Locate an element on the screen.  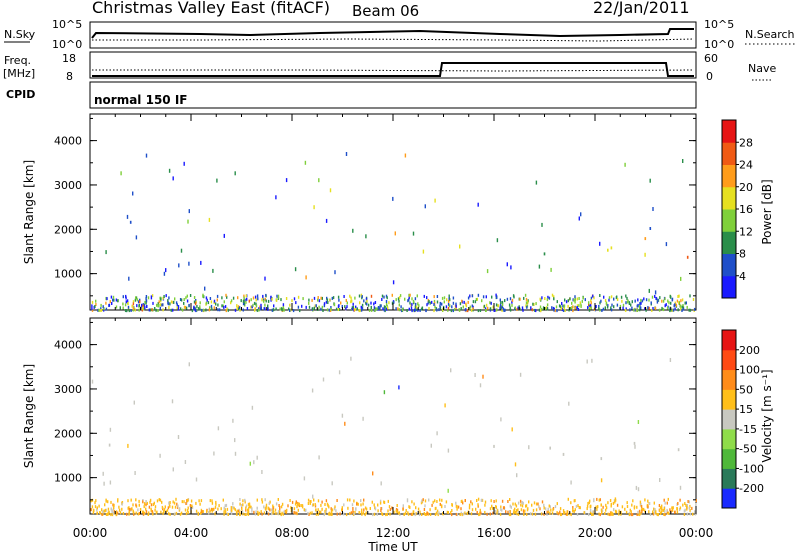
nave-tick-top: 60 is located at coordinates (711, 58).